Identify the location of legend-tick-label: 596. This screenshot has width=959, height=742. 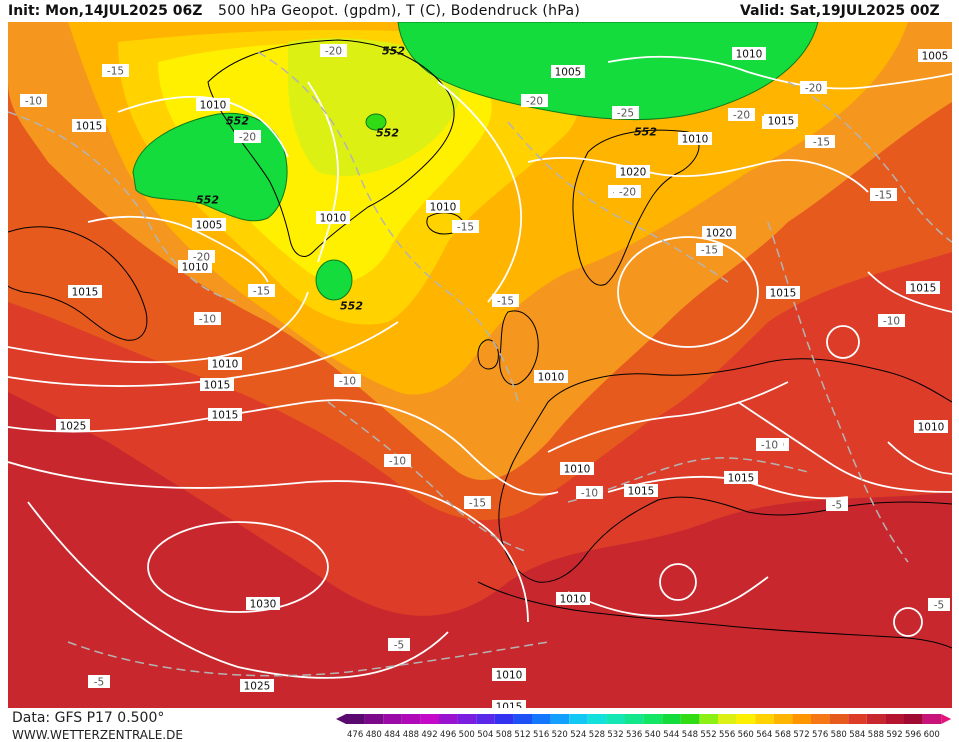
(913, 735).